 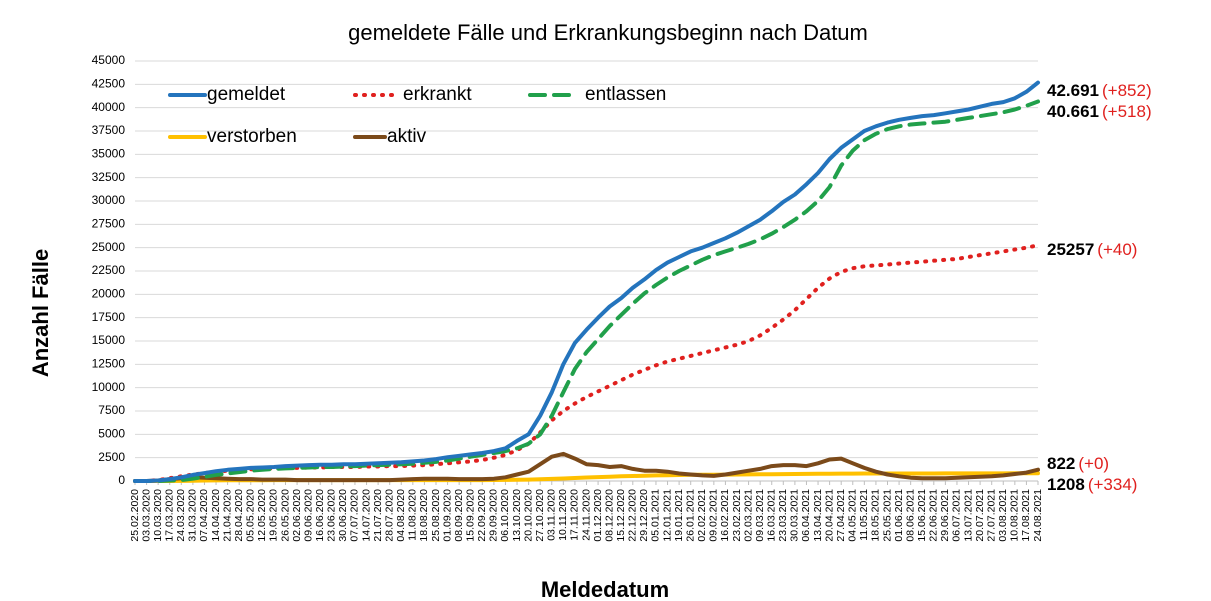 I want to click on x-tick-label: 13.07.2021, so click(x=968, y=515).